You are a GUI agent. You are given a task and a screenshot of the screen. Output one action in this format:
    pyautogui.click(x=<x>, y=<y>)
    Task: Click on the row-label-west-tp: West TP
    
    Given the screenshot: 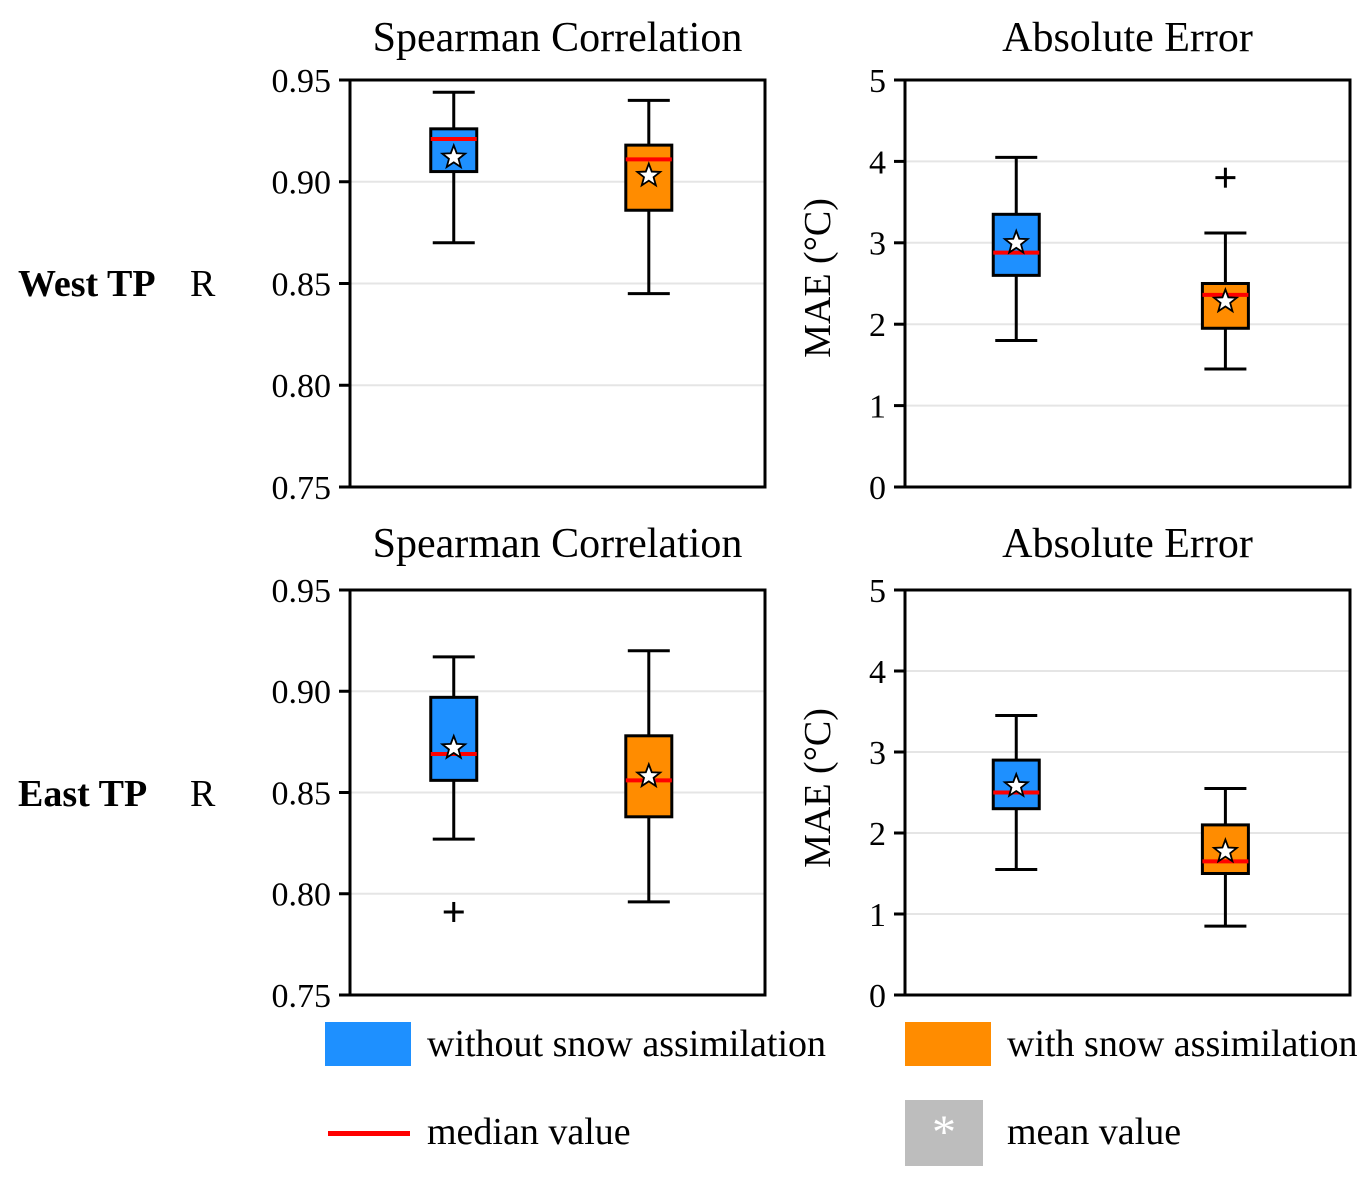 What is the action you would take?
    pyautogui.click(x=87, y=284)
    